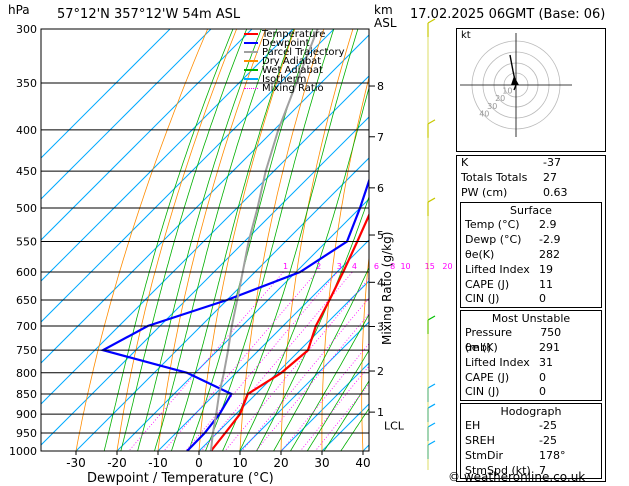 The height and width of the screenshot is (486, 629). I want to click on hodograph-frame: kt, so click(531, 90).